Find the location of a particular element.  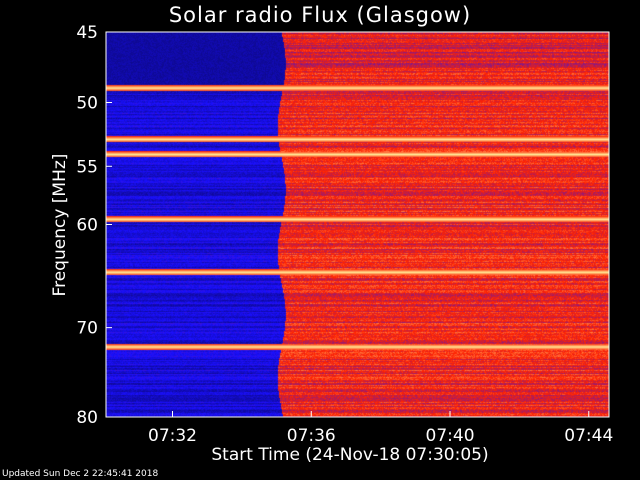

y-axis-label: Frequency [MHz] is located at coordinates (60, 225).